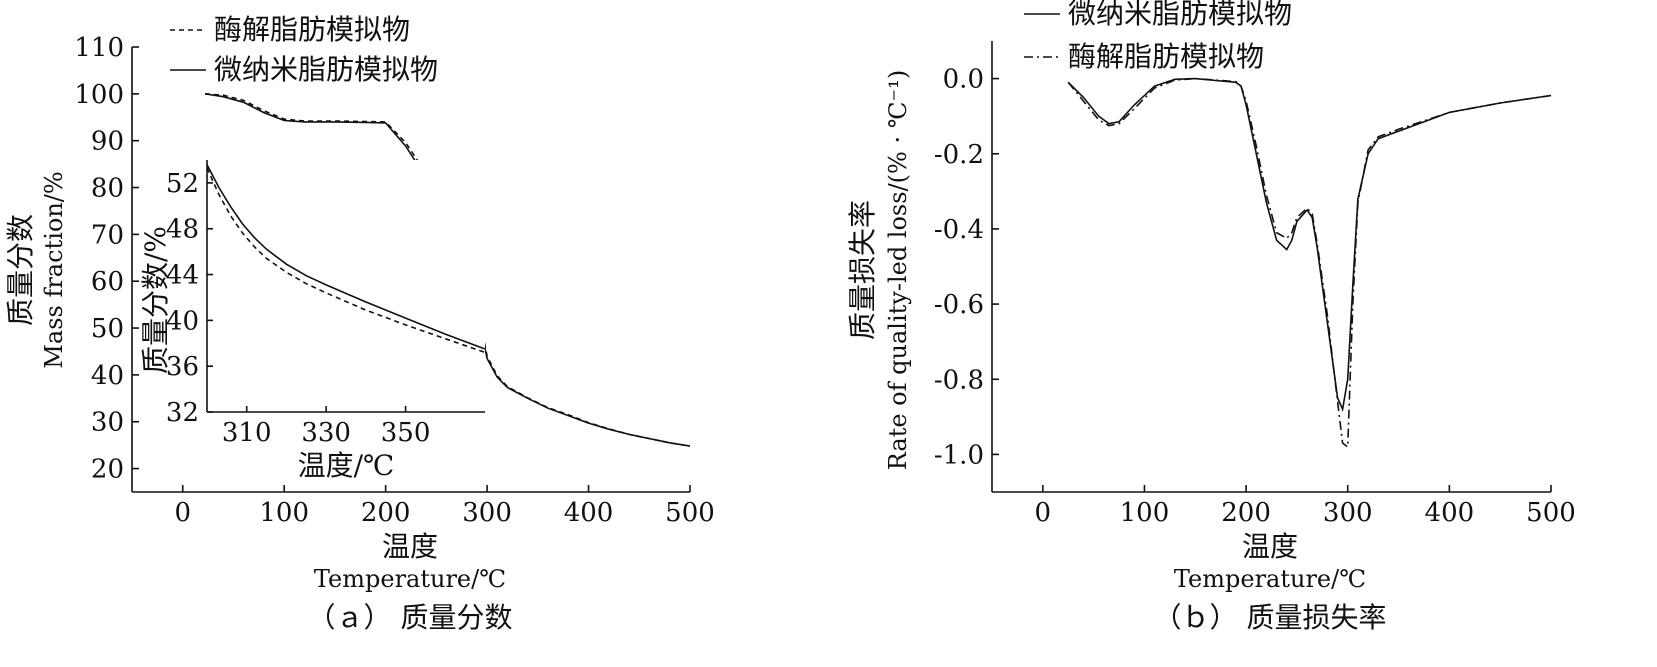 The image size is (1657, 667). Describe the element at coordinates (346, 465) in the screenshot. I see `inset-x-label: 温度/℃` at that location.